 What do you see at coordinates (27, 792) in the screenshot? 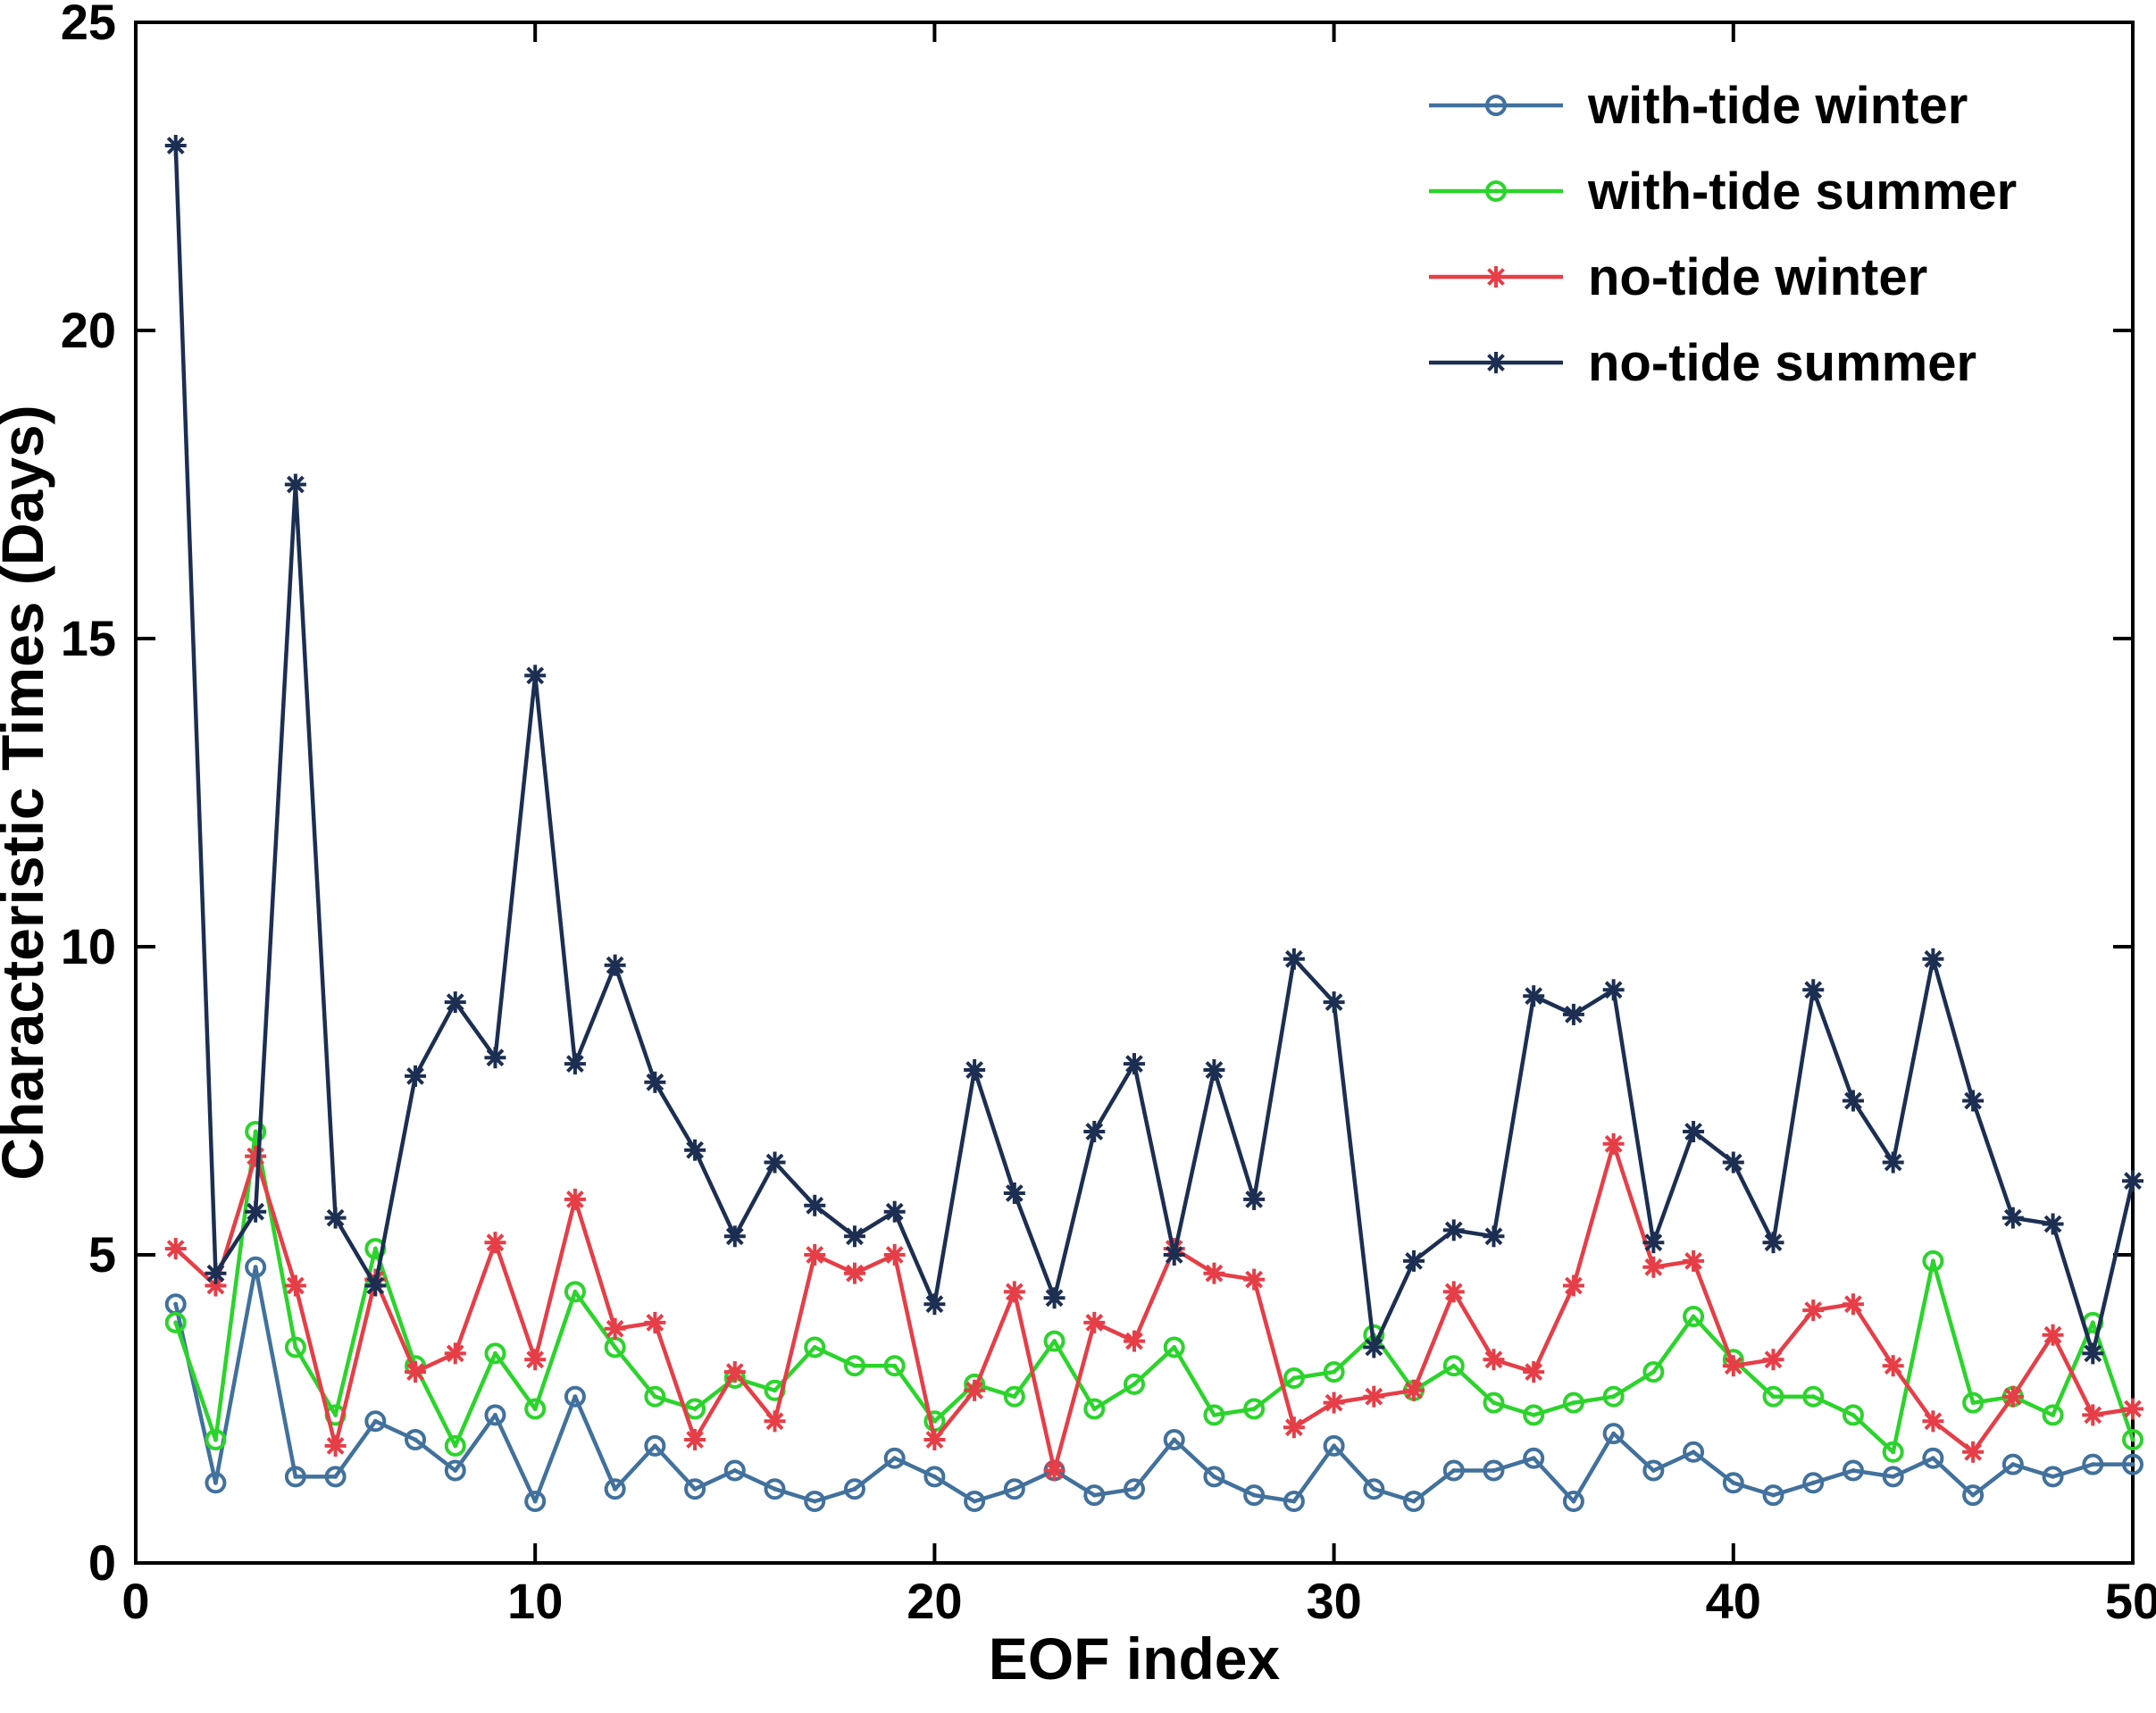
I see `y-axis-label: Characteristic Times (Days)` at bounding box center [27, 792].